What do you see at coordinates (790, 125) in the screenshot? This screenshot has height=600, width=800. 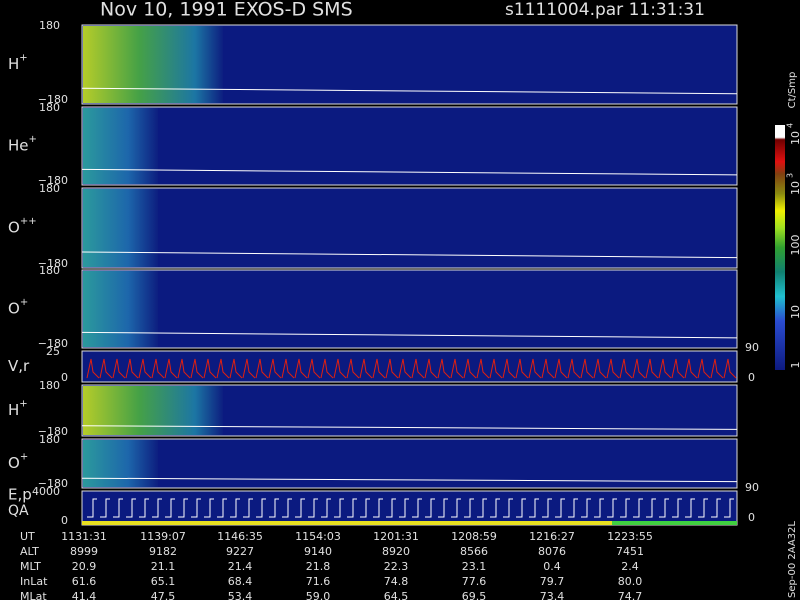 I see `colorbar-exp: 4` at bounding box center [790, 125].